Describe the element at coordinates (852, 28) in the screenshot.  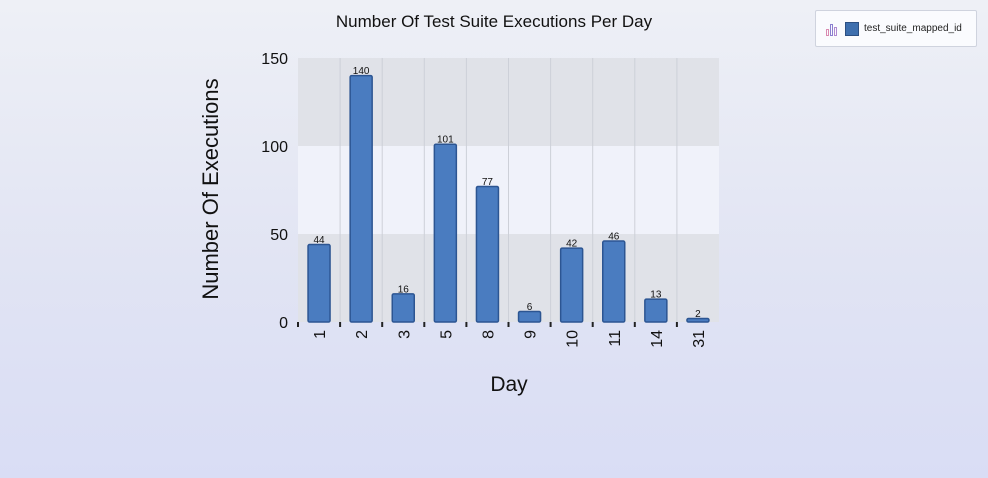
I see `legend-swatch` at that location.